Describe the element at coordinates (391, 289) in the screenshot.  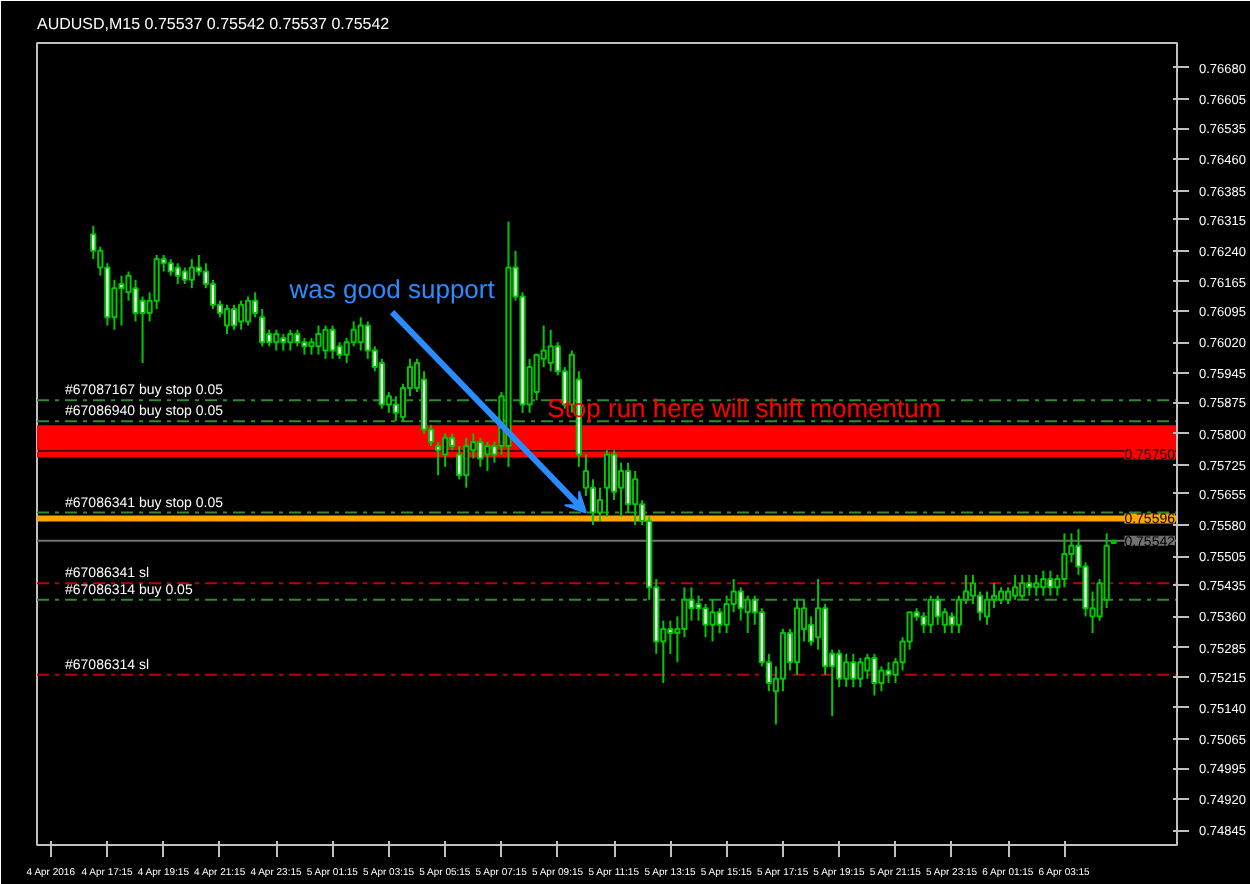
I see `annotation: was good support` at that location.